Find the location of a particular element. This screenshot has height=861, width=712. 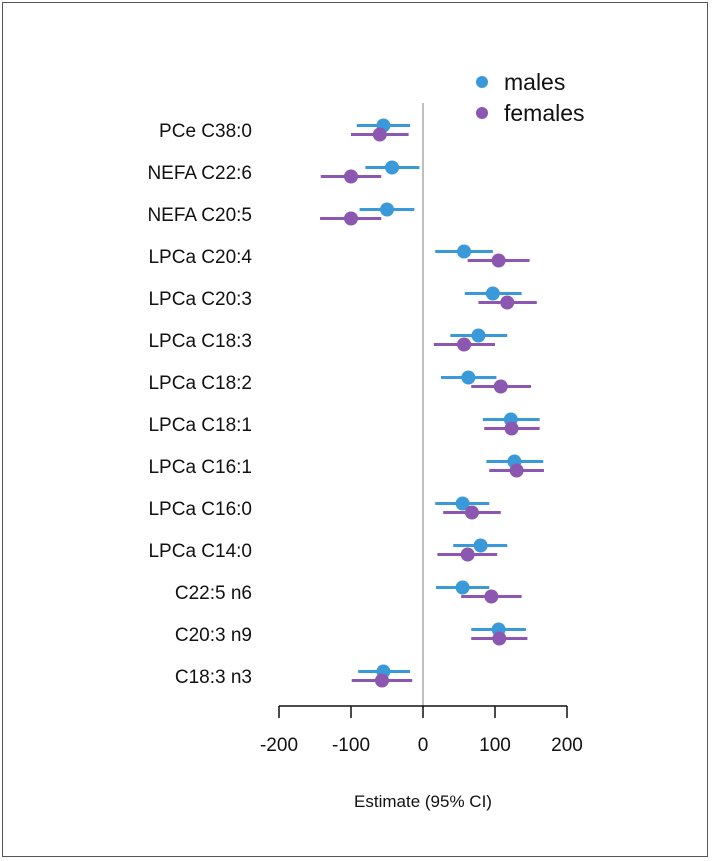

row-label-lpca-c18-2: LPCa C18:2 is located at coordinates (200, 383).